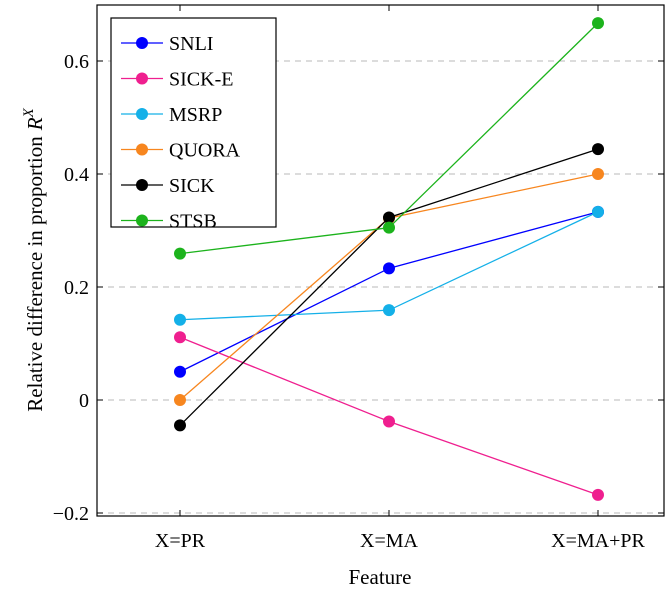 This screenshot has height=589, width=671. What do you see at coordinates (180, 541) in the screenshot?
I see `x-tick-label: X=PR` at bounding box center [180, 541].